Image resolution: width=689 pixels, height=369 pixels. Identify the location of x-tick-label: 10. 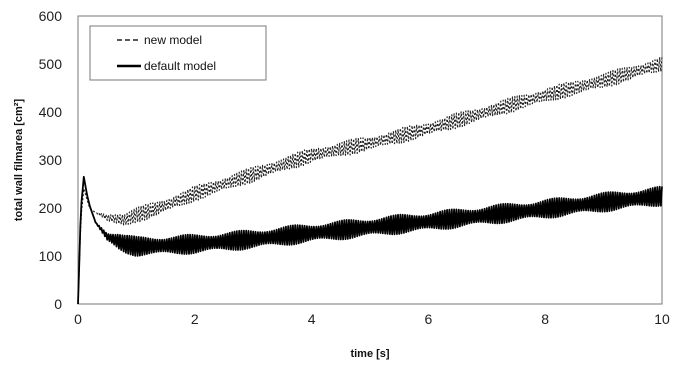
(662, 319).